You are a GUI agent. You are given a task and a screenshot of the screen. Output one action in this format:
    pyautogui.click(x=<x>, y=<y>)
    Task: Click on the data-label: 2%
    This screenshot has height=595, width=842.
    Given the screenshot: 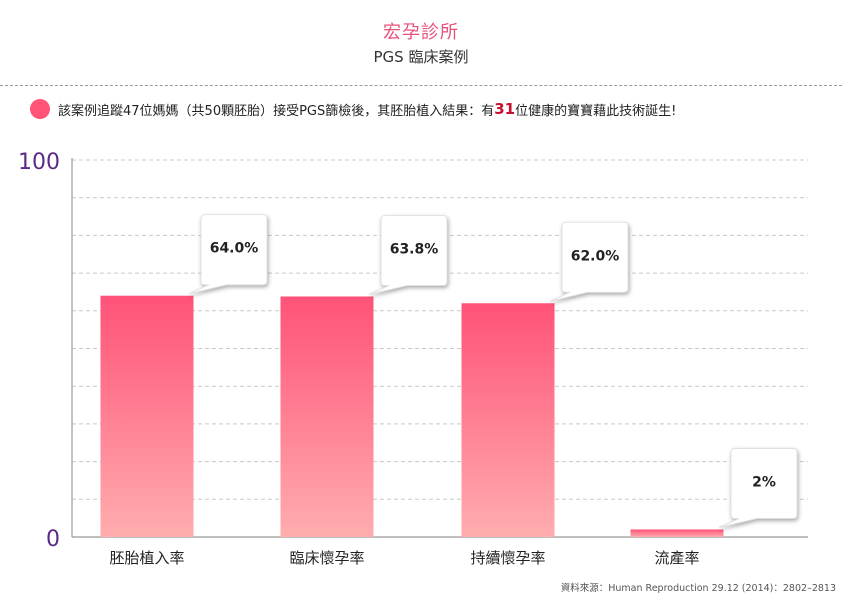 What is the action you would take?
    pyautogui.click(x=764, y=482)
    